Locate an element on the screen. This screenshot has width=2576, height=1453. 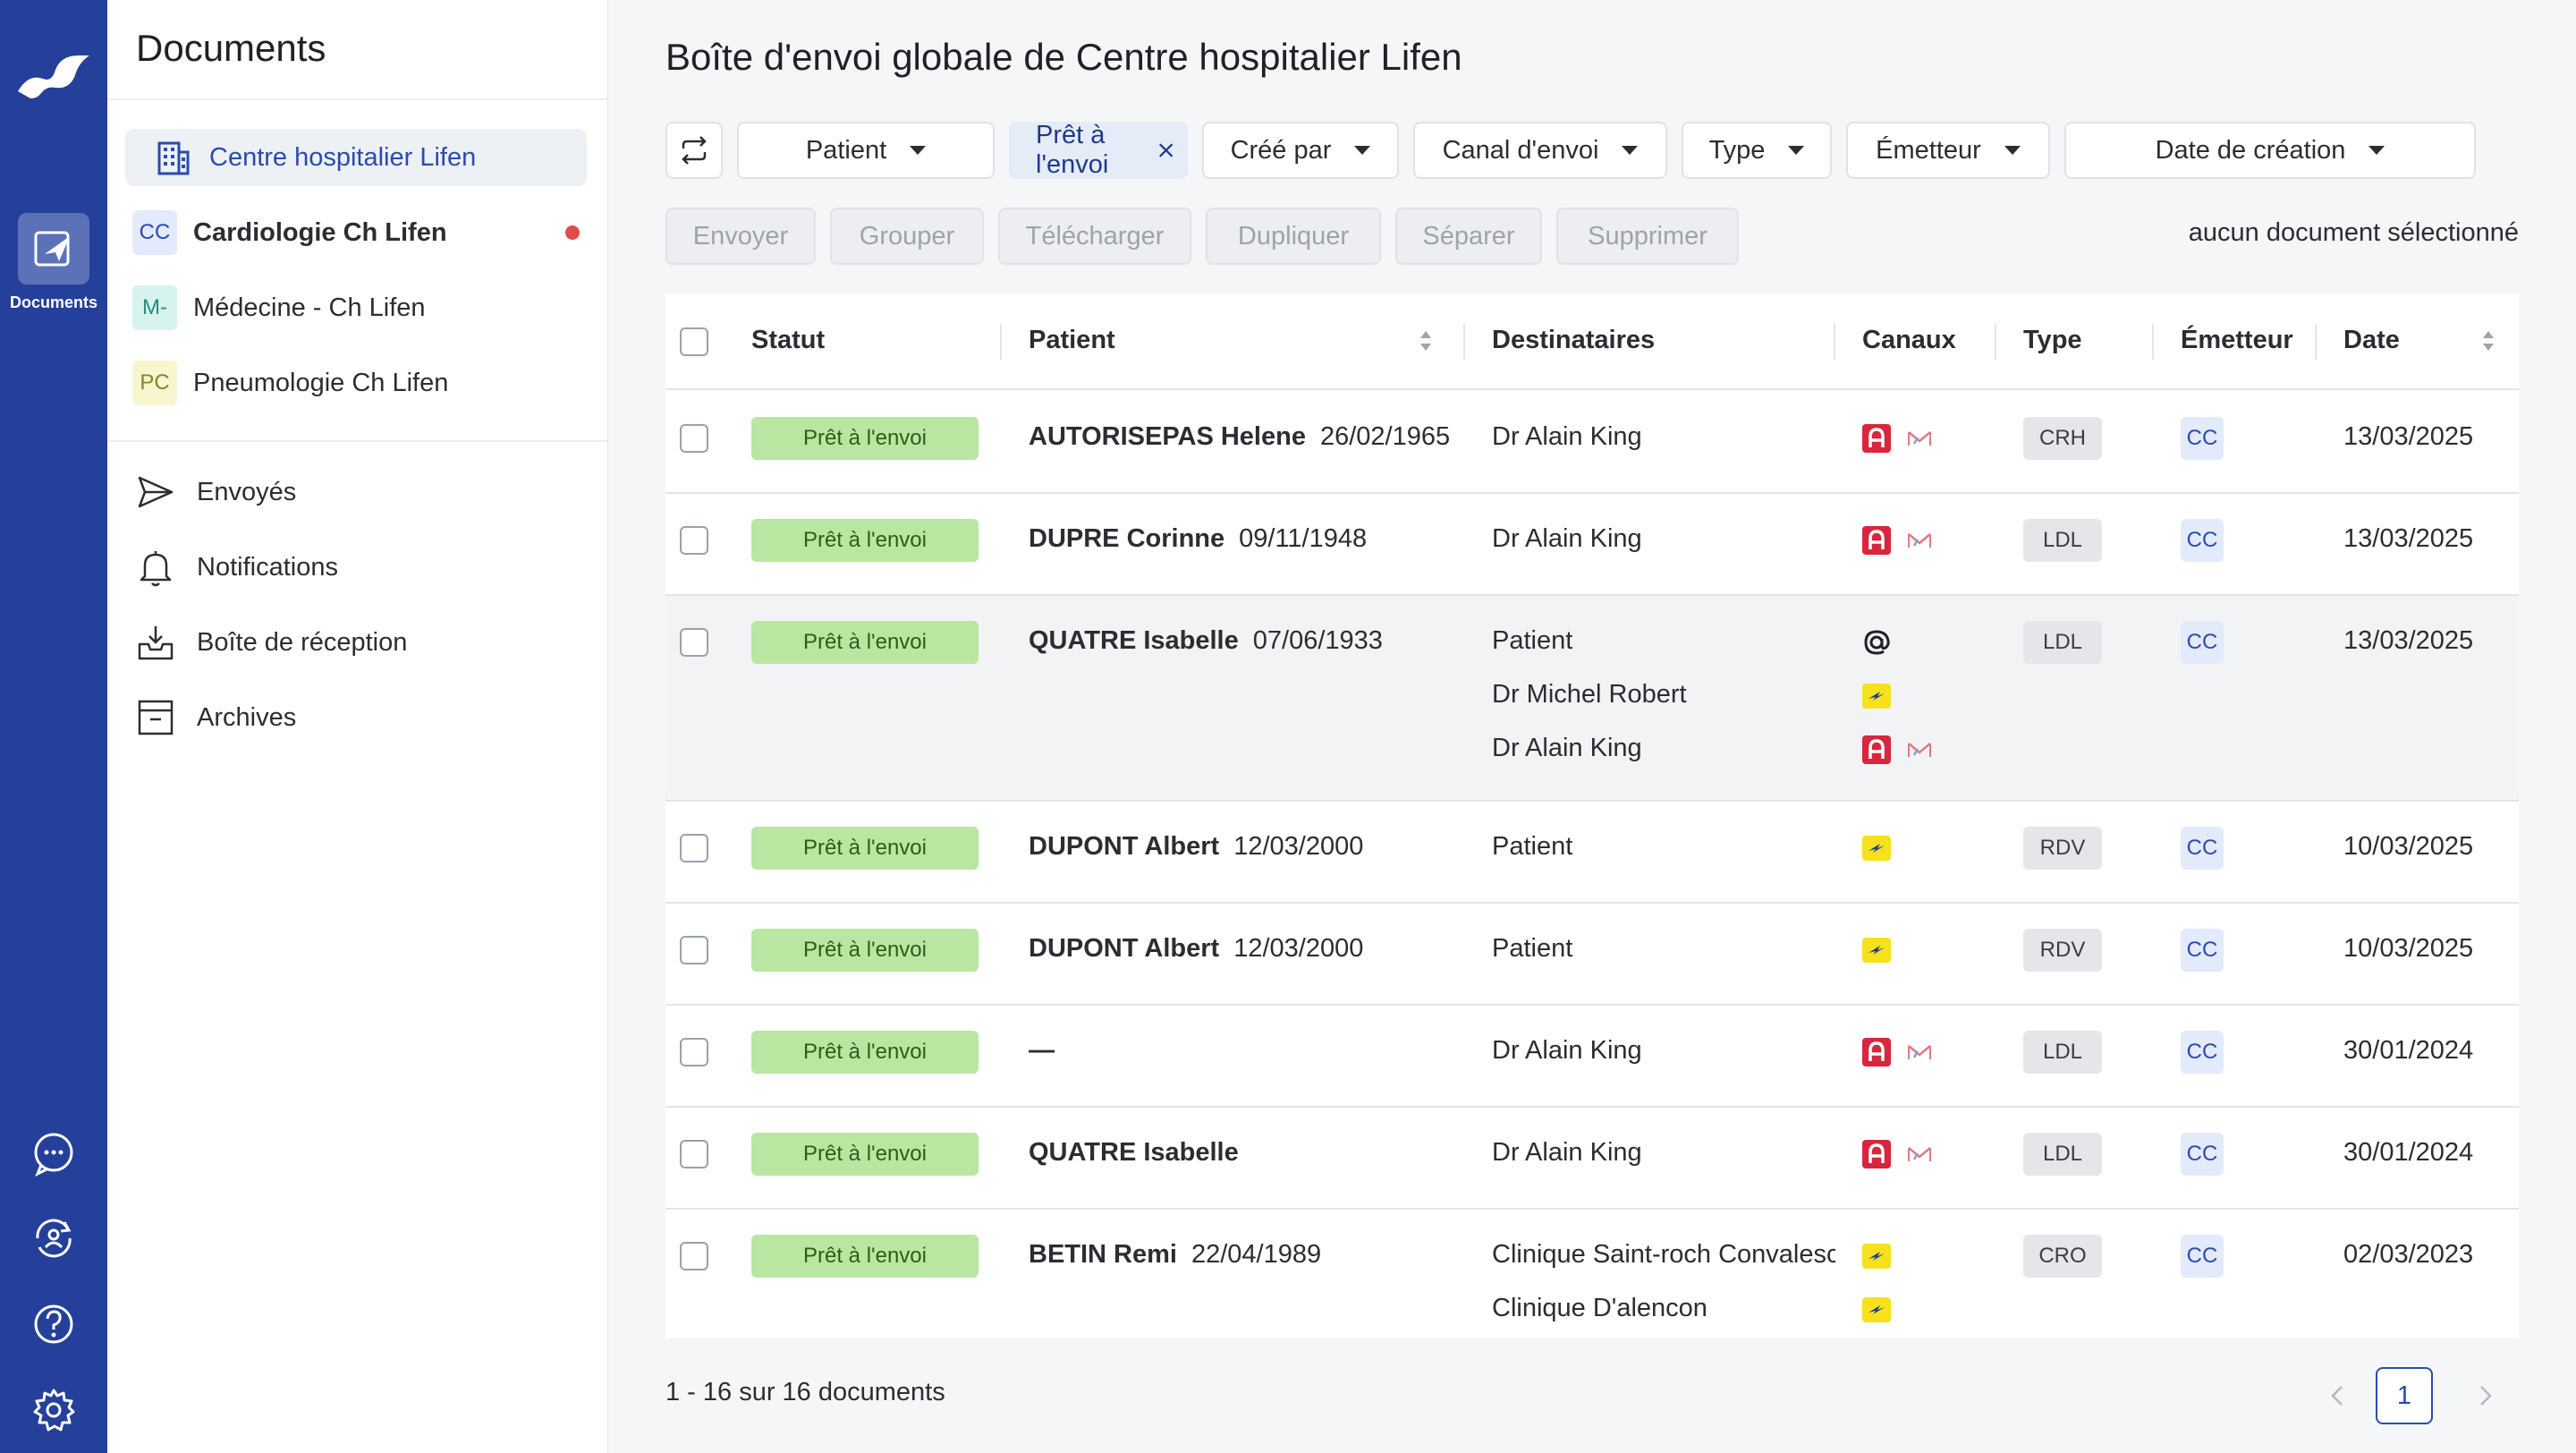
sidebar-title: Documents is located at coordinates (231, 48).